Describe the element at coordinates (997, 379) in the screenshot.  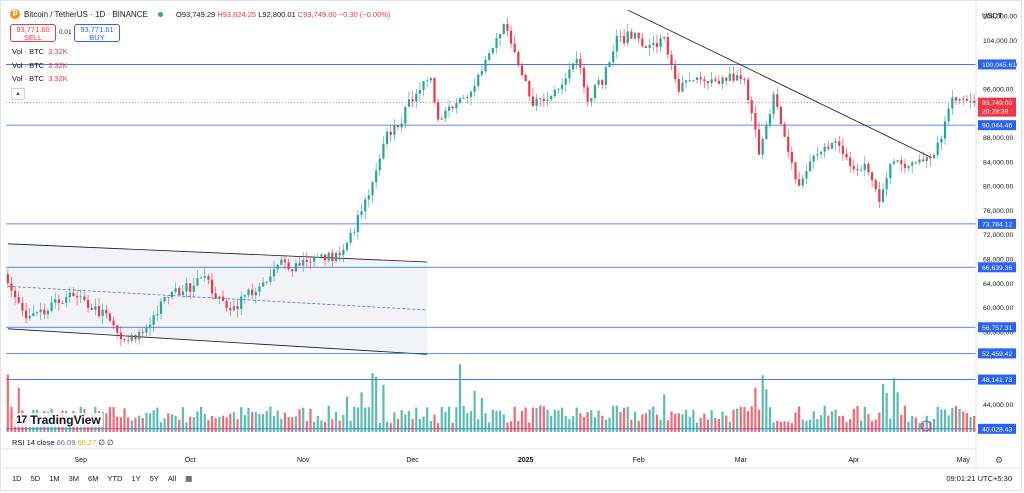
I see `price-level-tag` at that location.